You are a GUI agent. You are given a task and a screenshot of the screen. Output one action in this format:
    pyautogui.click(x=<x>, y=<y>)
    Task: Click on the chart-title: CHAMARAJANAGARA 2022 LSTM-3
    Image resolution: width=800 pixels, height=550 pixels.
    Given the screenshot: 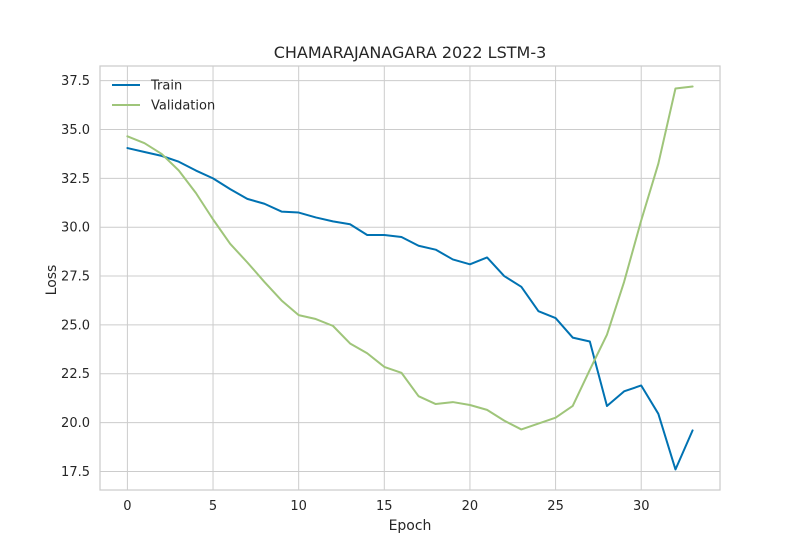 What is the action you would take?
    pyautogui.click(x=410, y=52)
    